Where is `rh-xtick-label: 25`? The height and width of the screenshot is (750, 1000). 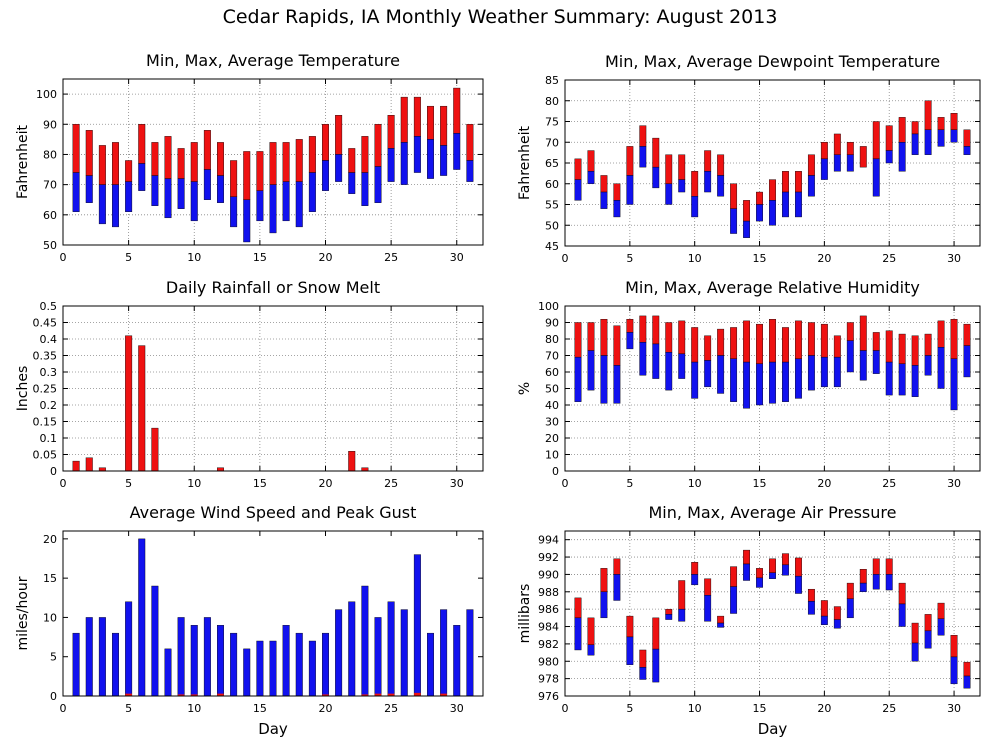
rh-xtick-label: 25 is located at coordinates (889, 483).